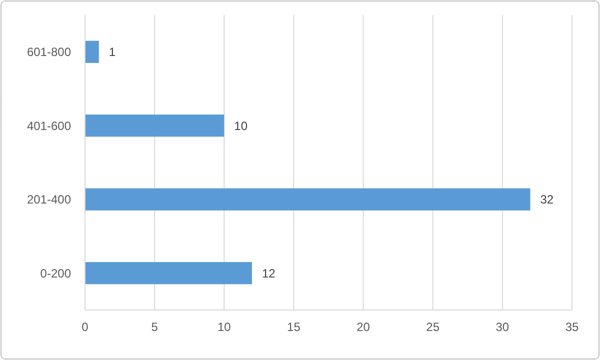 The image size is (600, 360). Describe the element at coordinates (112, 52) in the screenshot. I see `data-label: 1` at that location.